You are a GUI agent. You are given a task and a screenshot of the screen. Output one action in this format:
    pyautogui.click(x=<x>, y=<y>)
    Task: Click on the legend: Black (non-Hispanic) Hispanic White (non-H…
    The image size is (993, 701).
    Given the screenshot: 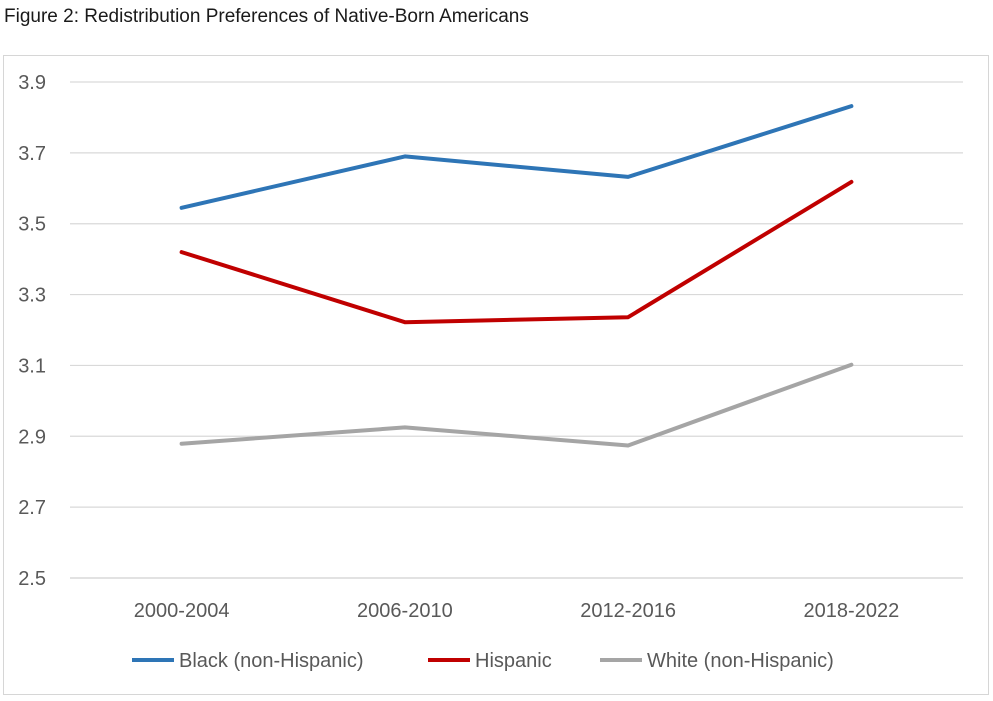 What is the action you would take?
    pyautogui.click(x=483, y=661)
    